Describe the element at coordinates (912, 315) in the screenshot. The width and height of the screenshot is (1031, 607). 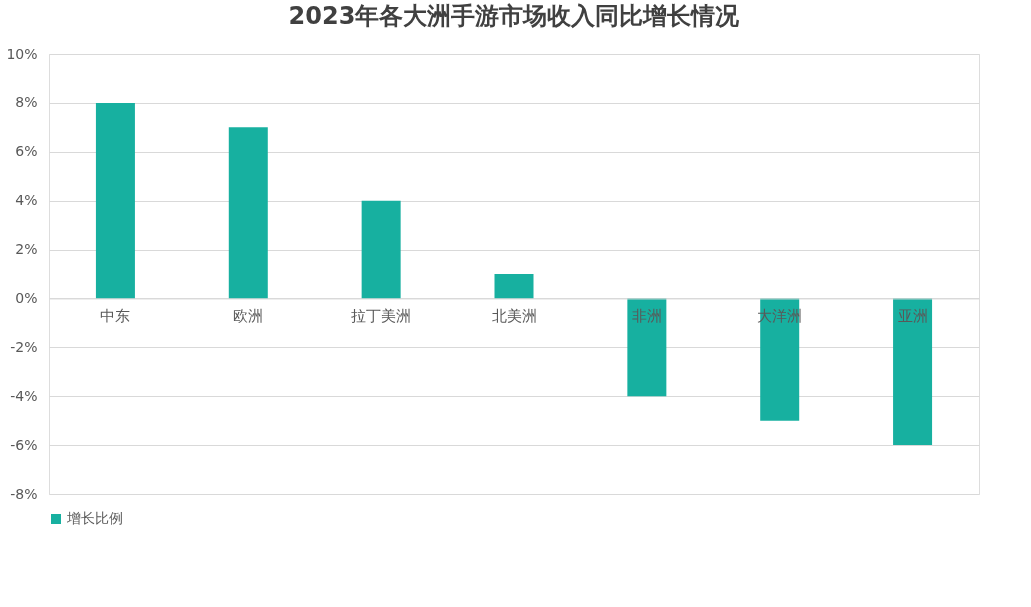
I see `x-tick-label: 亚洲` at that location.